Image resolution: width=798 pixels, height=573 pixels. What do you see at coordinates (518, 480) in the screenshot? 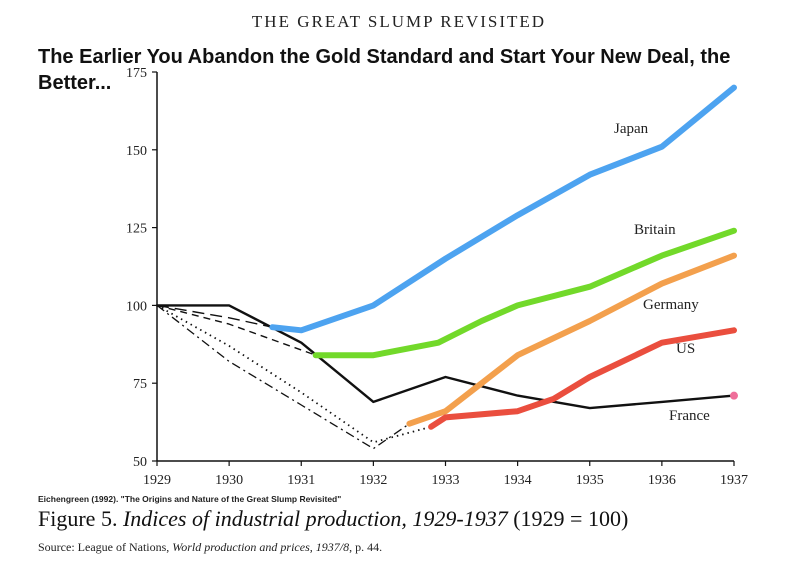
I see `x-tick-label-1934: 1934` at bounding box center [518, 480].